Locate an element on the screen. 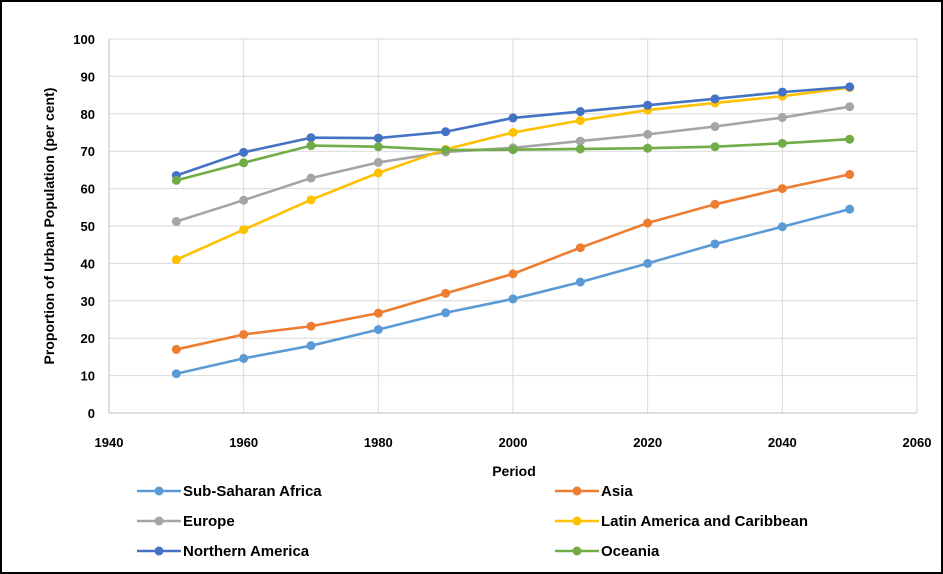 The height and width of the screenshot is (574, 943). legend-item-oceania: Oceania is located at coordinates (607, 551).